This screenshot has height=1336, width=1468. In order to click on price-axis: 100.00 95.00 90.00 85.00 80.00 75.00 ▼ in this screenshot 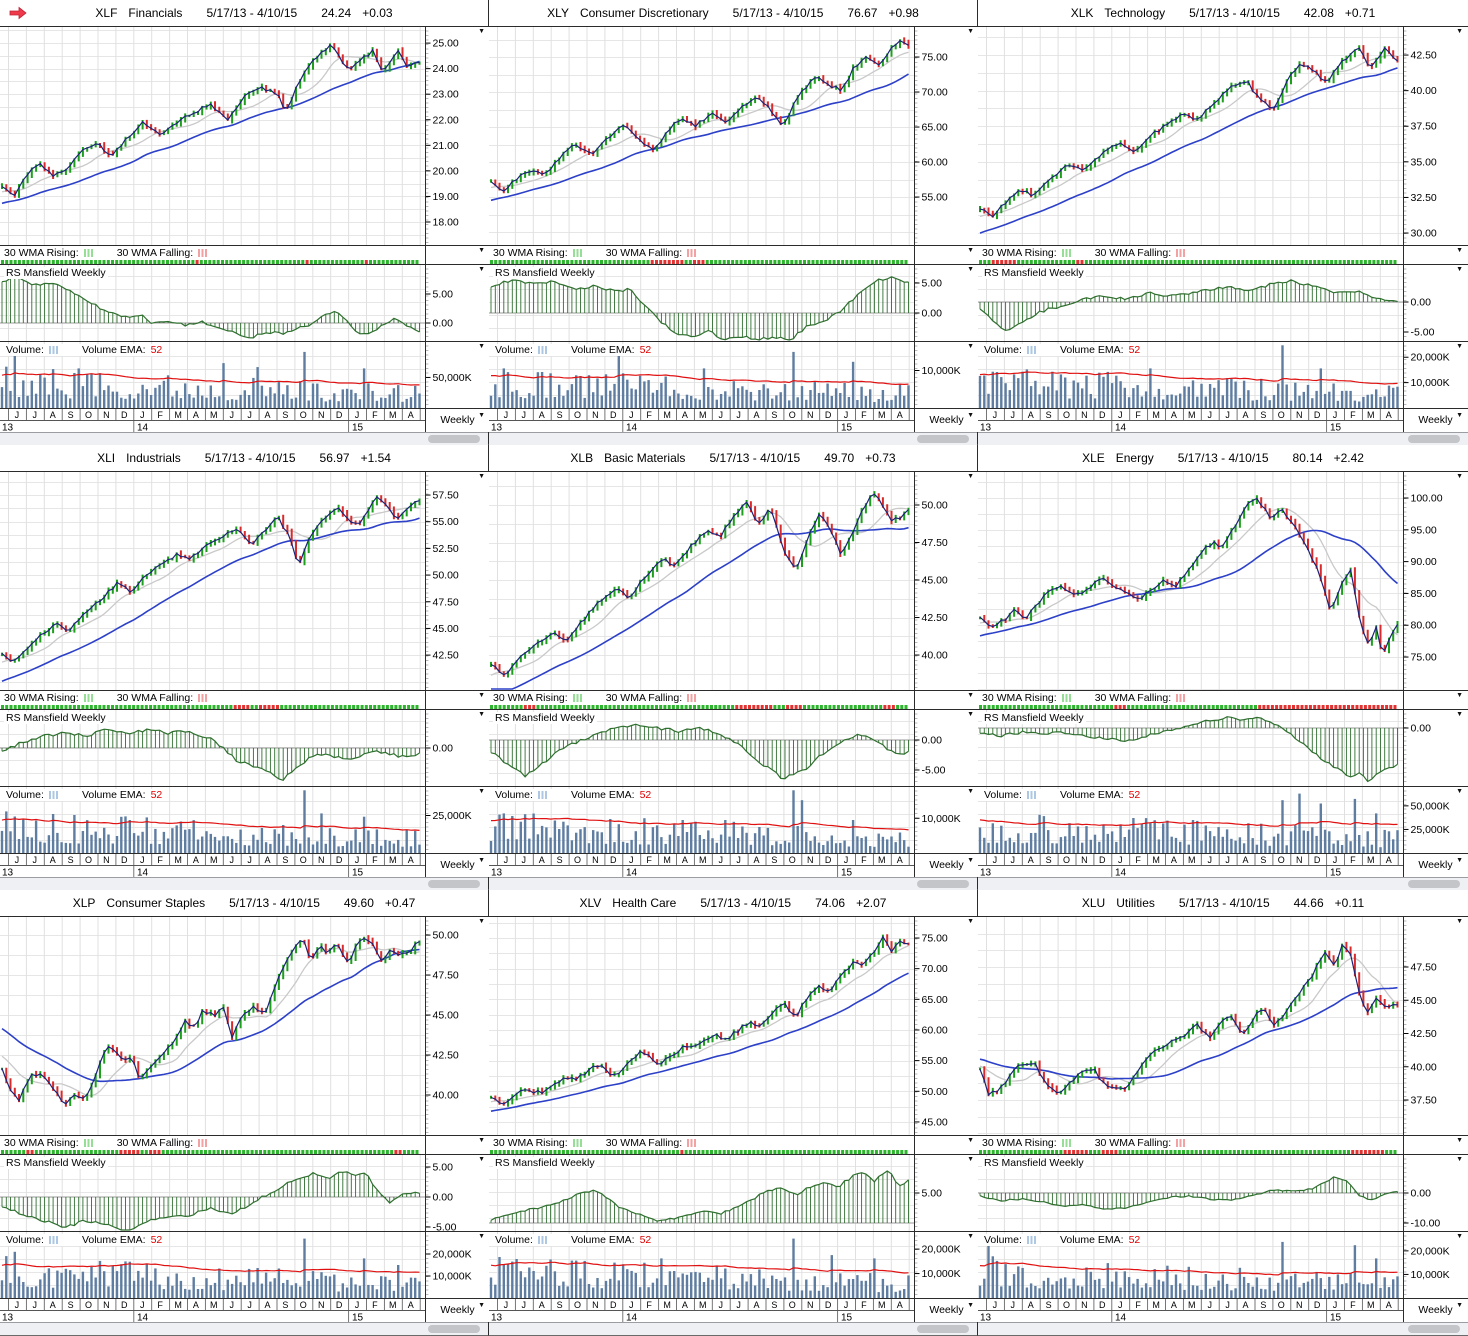, I will do `click(1435, 581)`.